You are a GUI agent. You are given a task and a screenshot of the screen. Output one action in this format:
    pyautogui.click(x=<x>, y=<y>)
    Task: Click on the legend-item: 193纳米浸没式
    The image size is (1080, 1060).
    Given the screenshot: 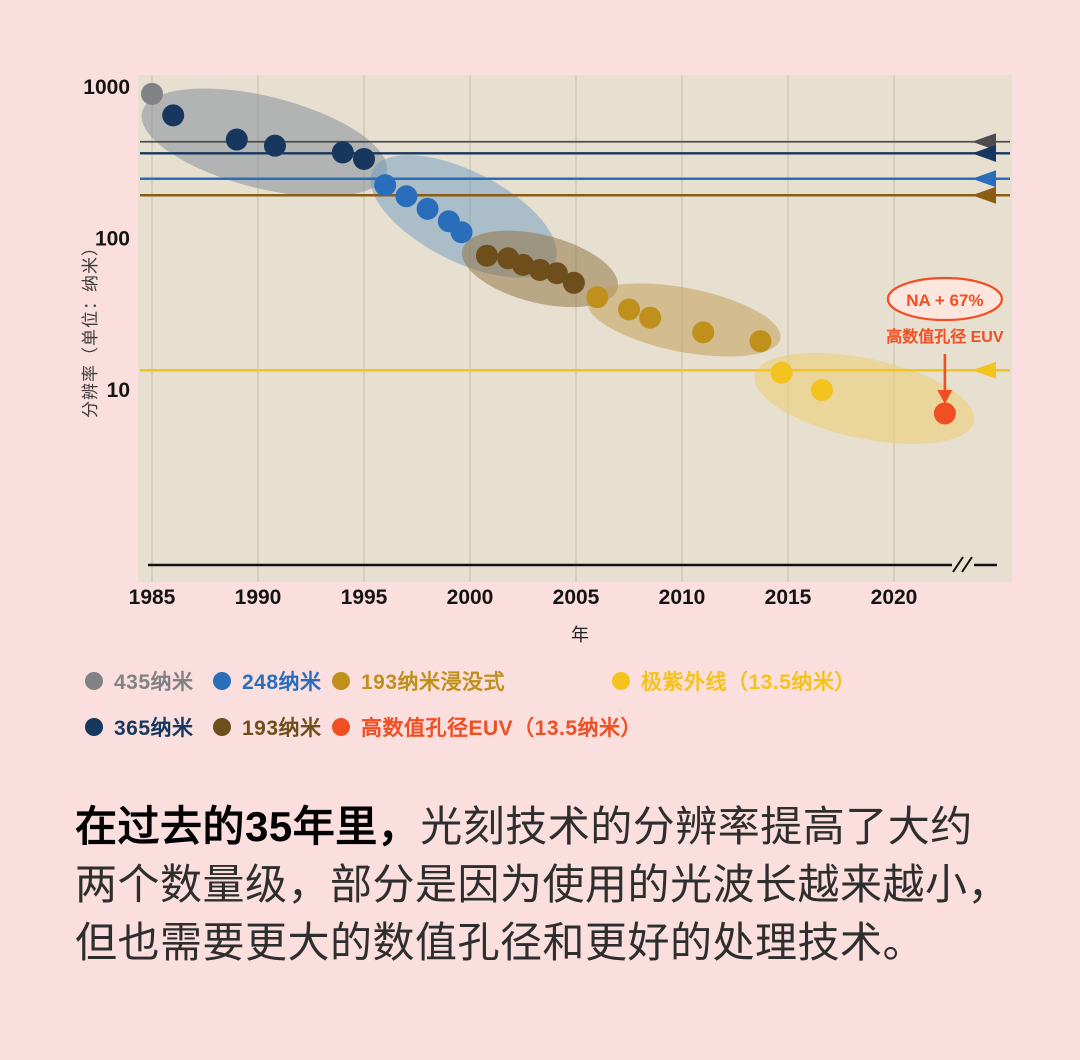 What is the action you would take?
    pyautogui.click(x=418, y=681)
    